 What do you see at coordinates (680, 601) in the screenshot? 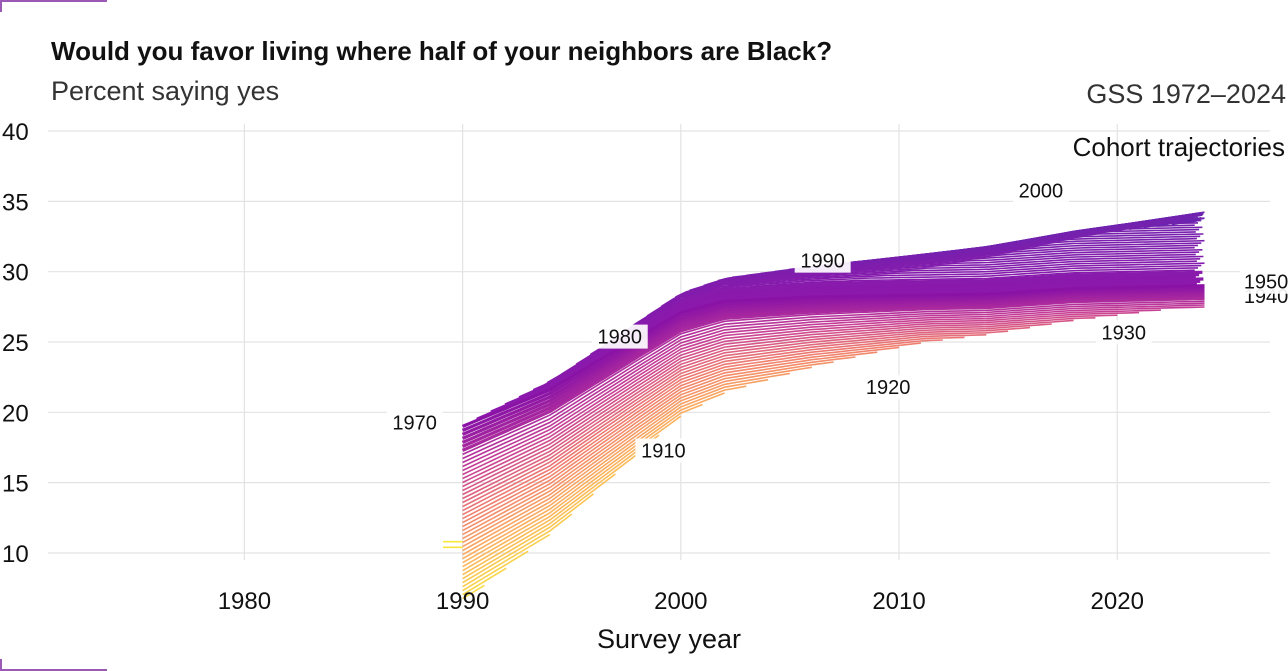
I see `x-tick-label: 2000` at bounding box center [680, 601].